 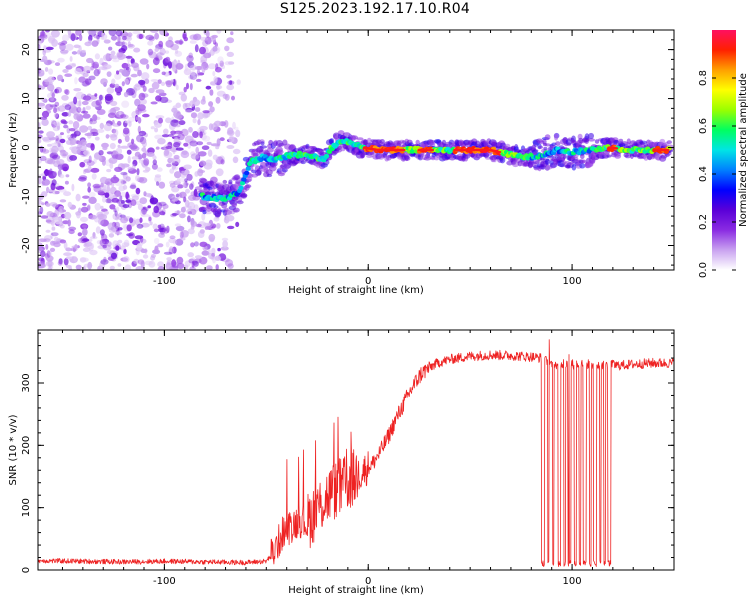 What do you see at coordinates (329, 151) in the screenshot?
I see `ridge-core` at bounding box center [329, 151].